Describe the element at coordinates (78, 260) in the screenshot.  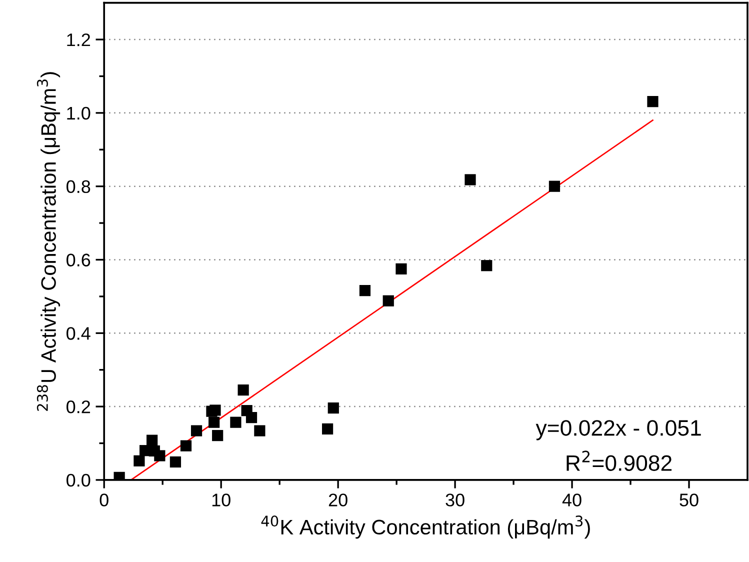
I see `y-tick-label: 0.6` at that location.